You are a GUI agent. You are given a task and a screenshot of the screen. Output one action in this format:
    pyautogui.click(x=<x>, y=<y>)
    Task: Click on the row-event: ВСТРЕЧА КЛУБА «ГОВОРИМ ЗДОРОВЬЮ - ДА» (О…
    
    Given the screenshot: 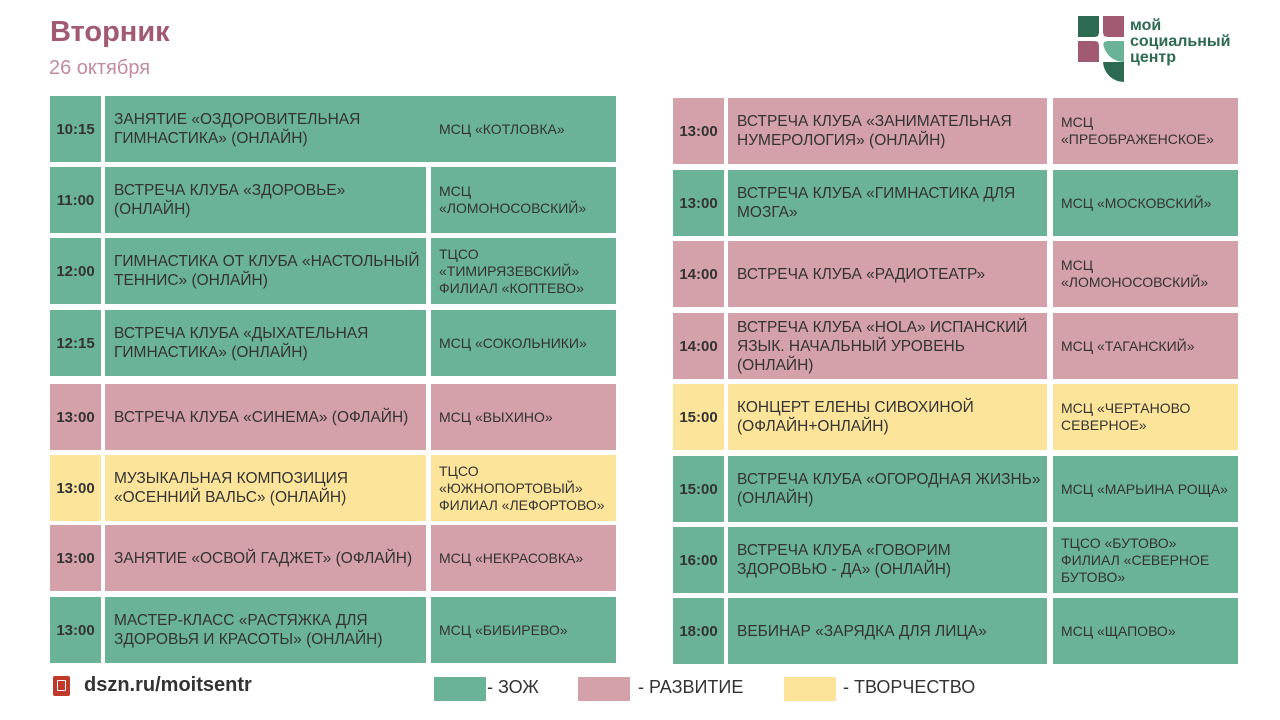 What is the action you would take?
    pyautogui.click(x=887, y=560)
    